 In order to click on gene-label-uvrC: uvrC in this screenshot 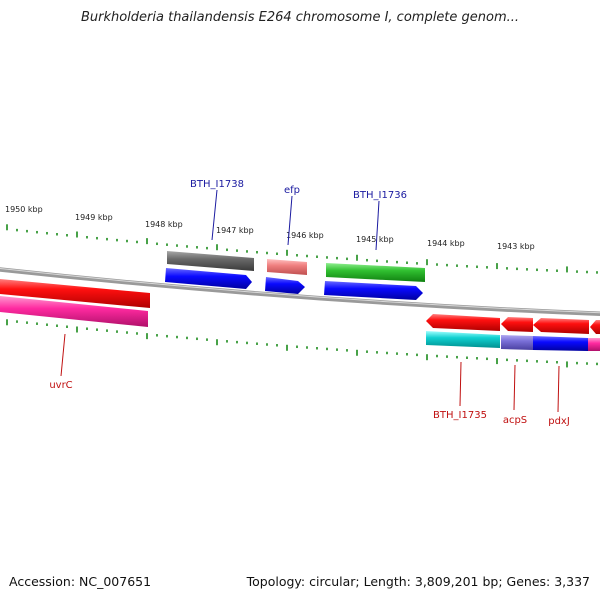, I will do `click(60, 385)`.